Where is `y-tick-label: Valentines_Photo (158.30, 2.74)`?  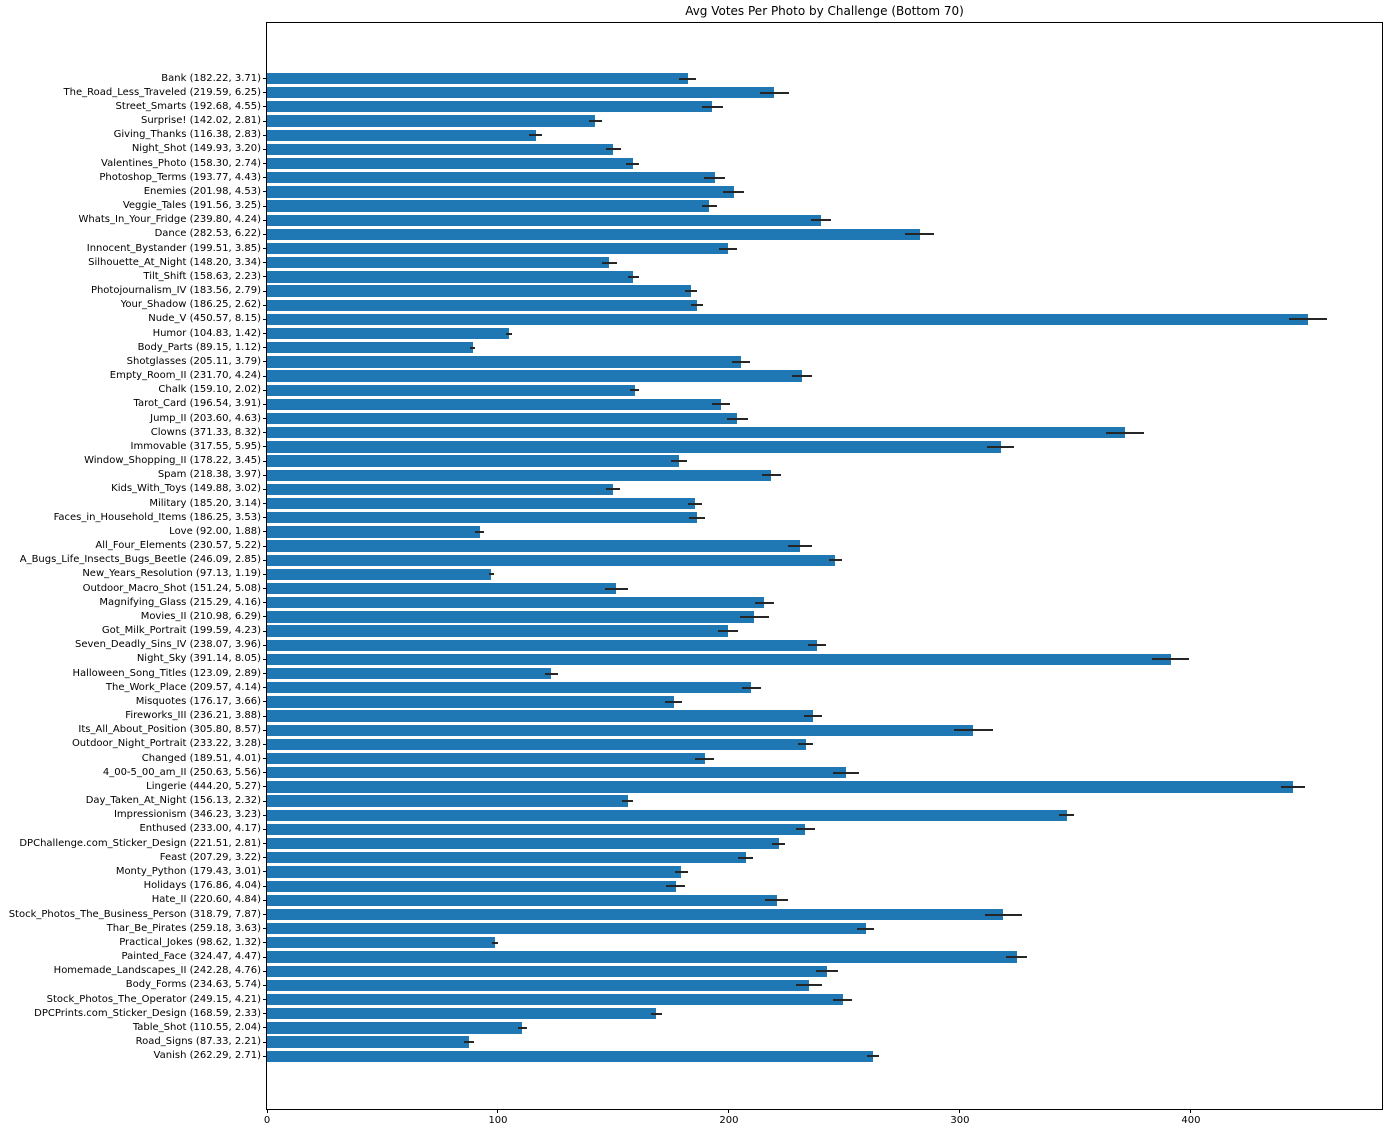 y-tick-label: Valentines_Photo (158.30, 2.74) is located at coordinates (181, 163).